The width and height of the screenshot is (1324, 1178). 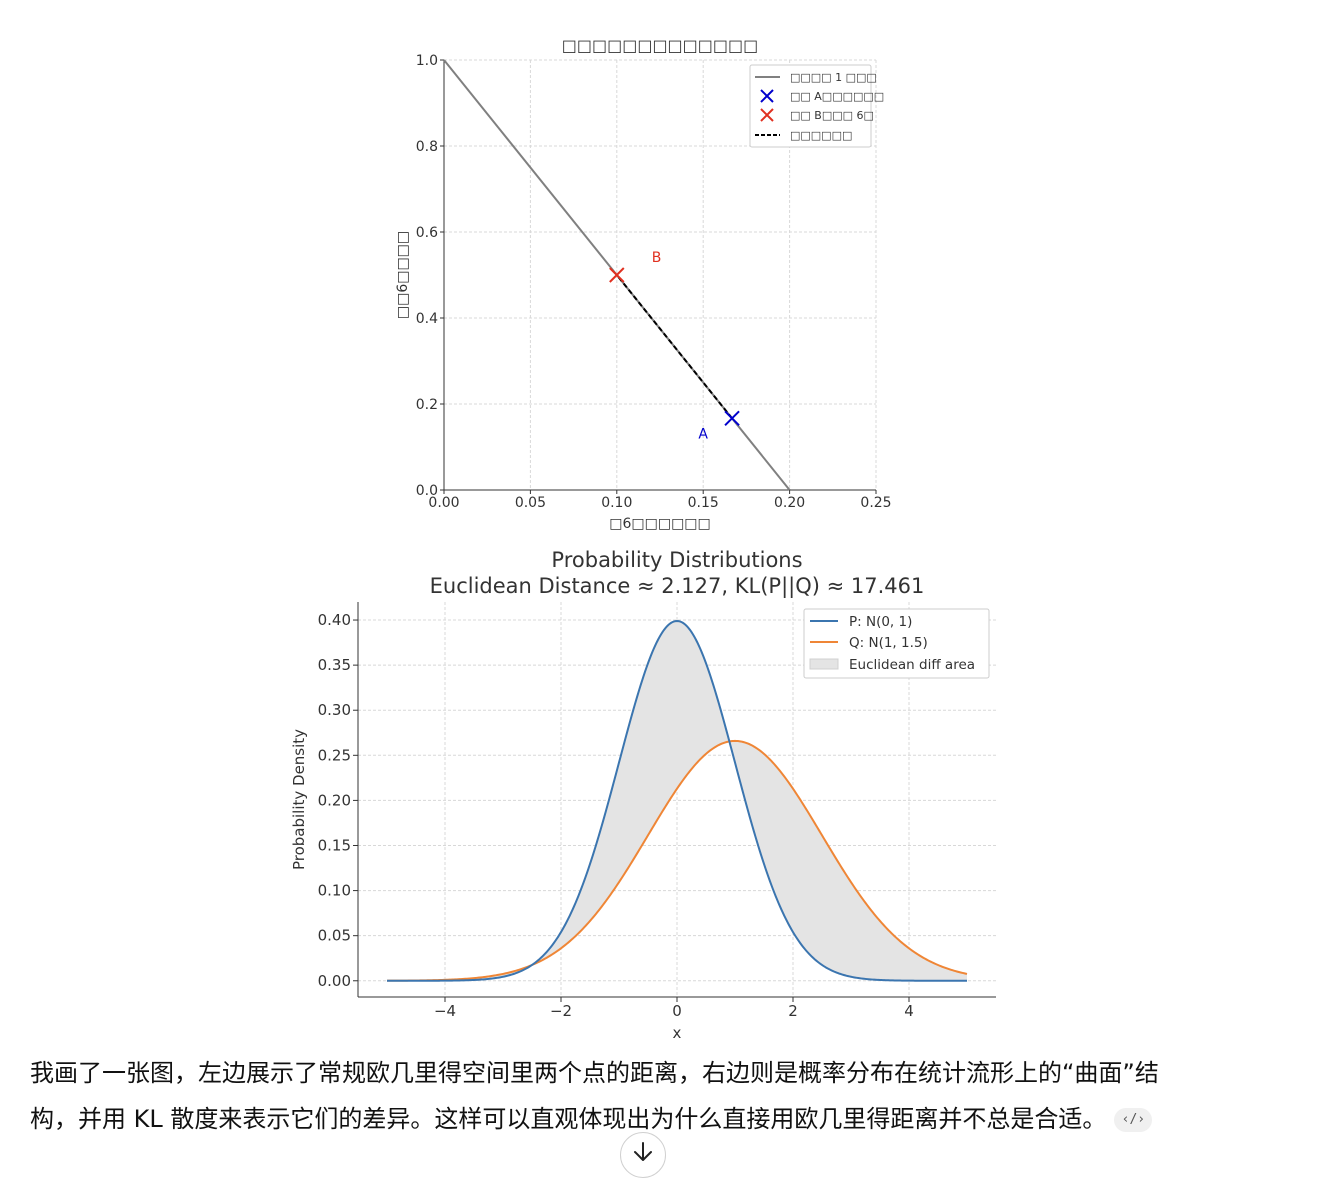 I want to click on legend-label: Q: N(1, 1.5), so click(x=888, y=643).